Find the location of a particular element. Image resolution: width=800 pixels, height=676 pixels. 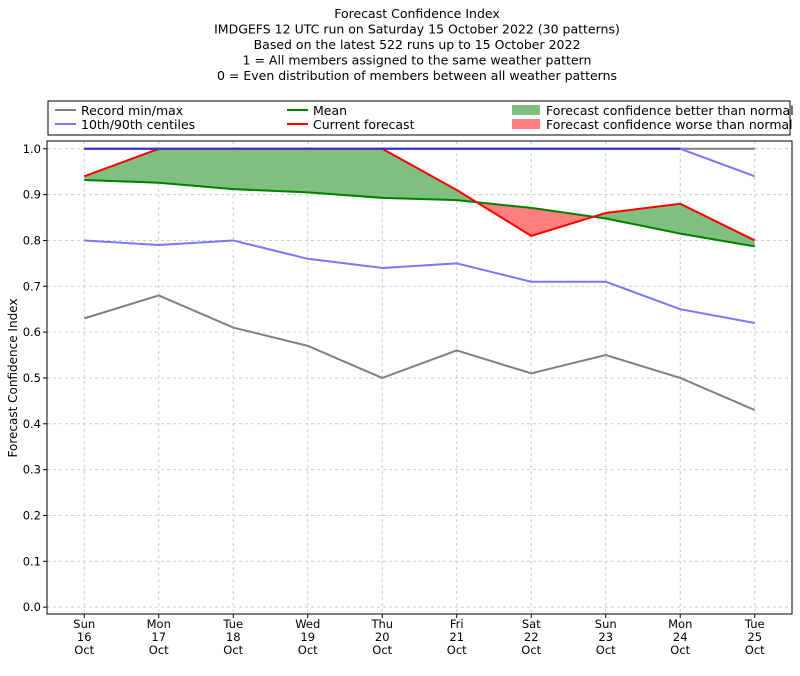

legend-label: Forecast confidence better than normal is located at coordinates (670, 110).